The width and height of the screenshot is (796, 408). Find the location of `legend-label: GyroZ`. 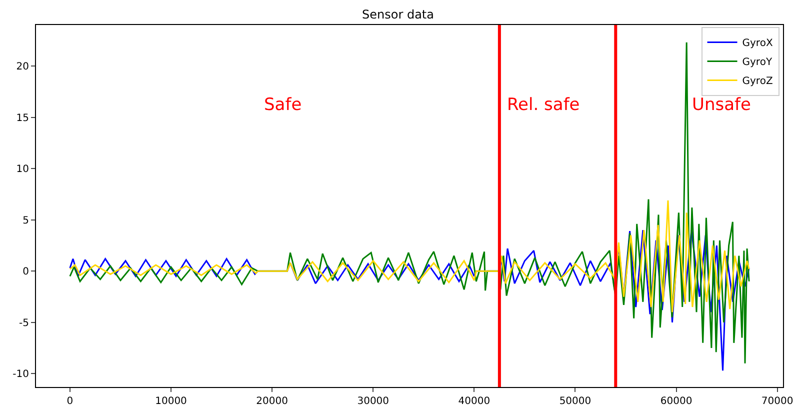

legend-label: GyroZ is located at coordinates (757, 82).